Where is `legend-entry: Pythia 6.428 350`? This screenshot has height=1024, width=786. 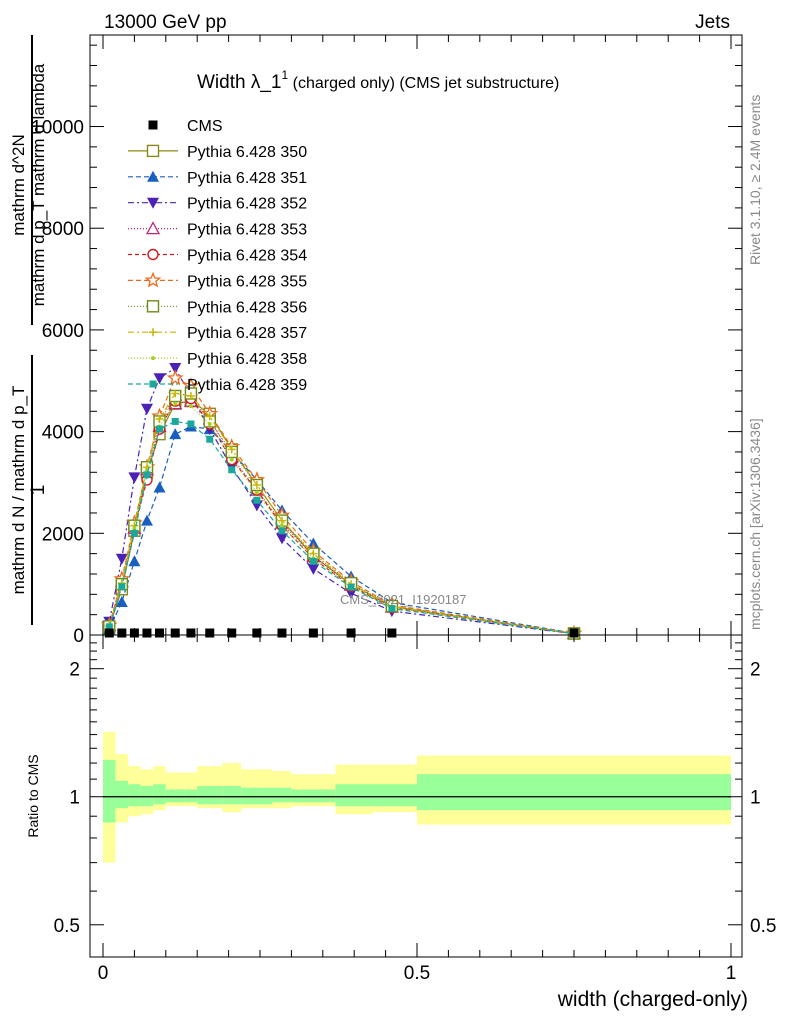
legend-entry: Pythia 6.428 350 is located at coordinates (217, 152).